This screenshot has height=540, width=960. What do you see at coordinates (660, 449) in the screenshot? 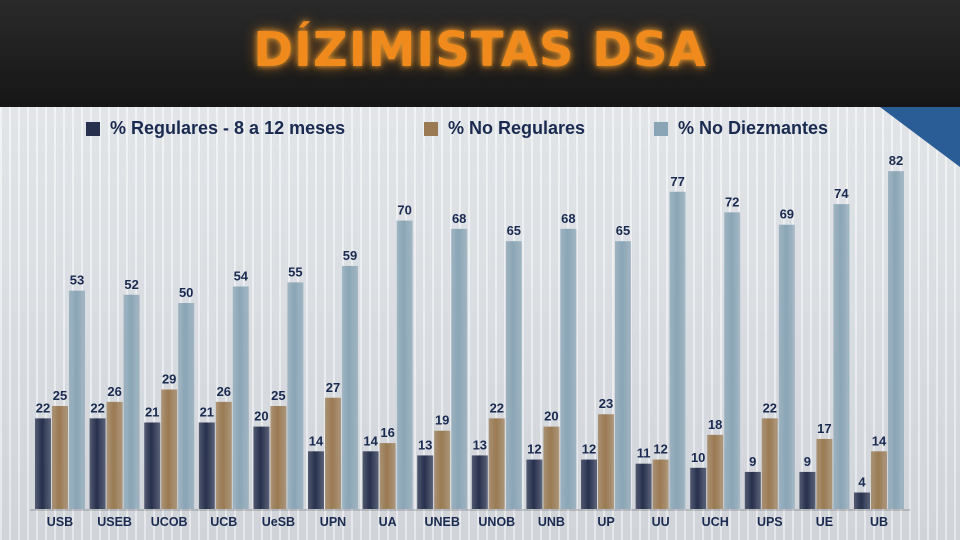
I see `data-label-no-regulares-uu: 12` at bounding box center [660, 449].